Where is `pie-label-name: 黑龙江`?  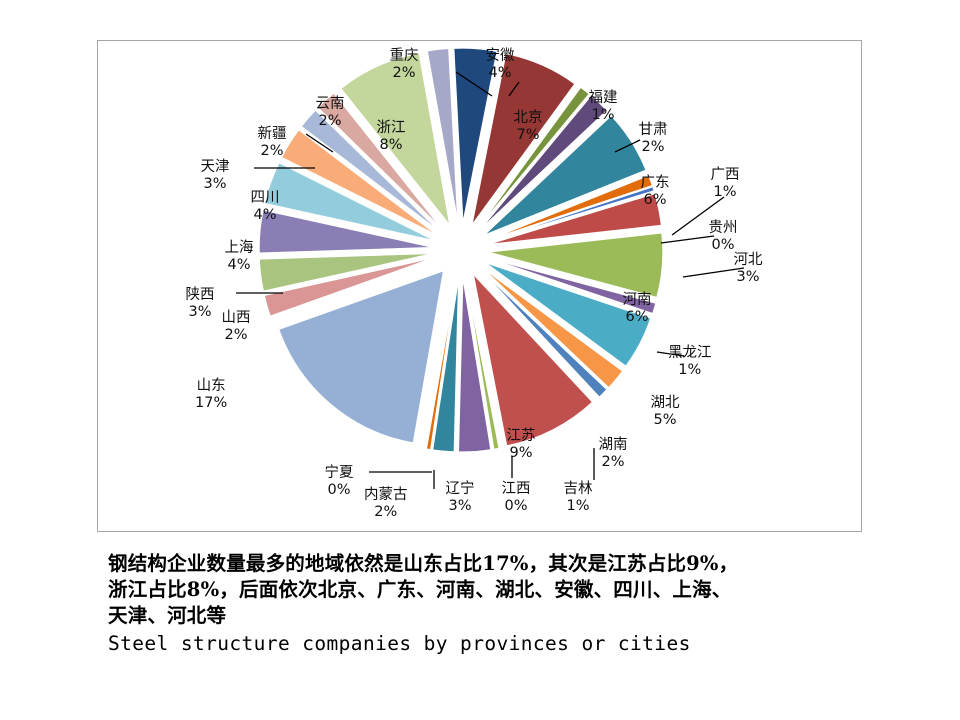
pie-label-name: 黑龙江 is located at coordinates (690, 353).